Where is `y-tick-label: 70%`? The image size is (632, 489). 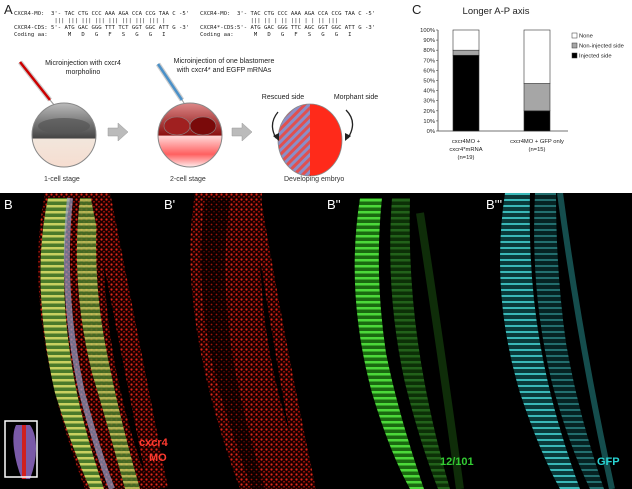 y-tick-label: 70% is located at coordinates (429, 61).